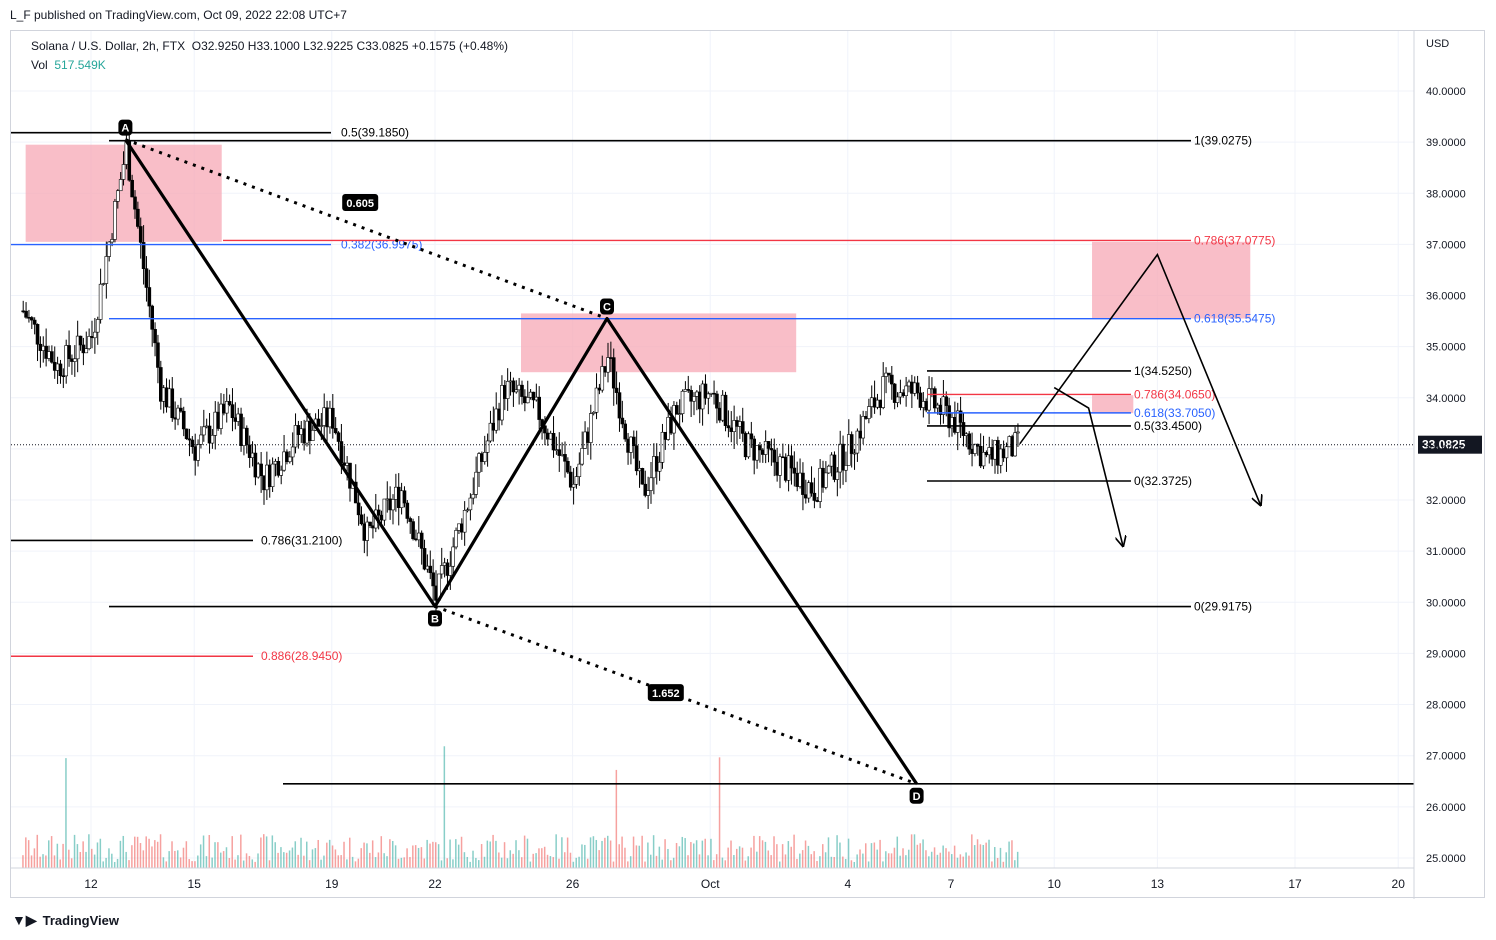 Image resolution: width=1496 pixels, height=940 pixels. I want to click on price-tick-label: 30.0000, so click(1446, 603).